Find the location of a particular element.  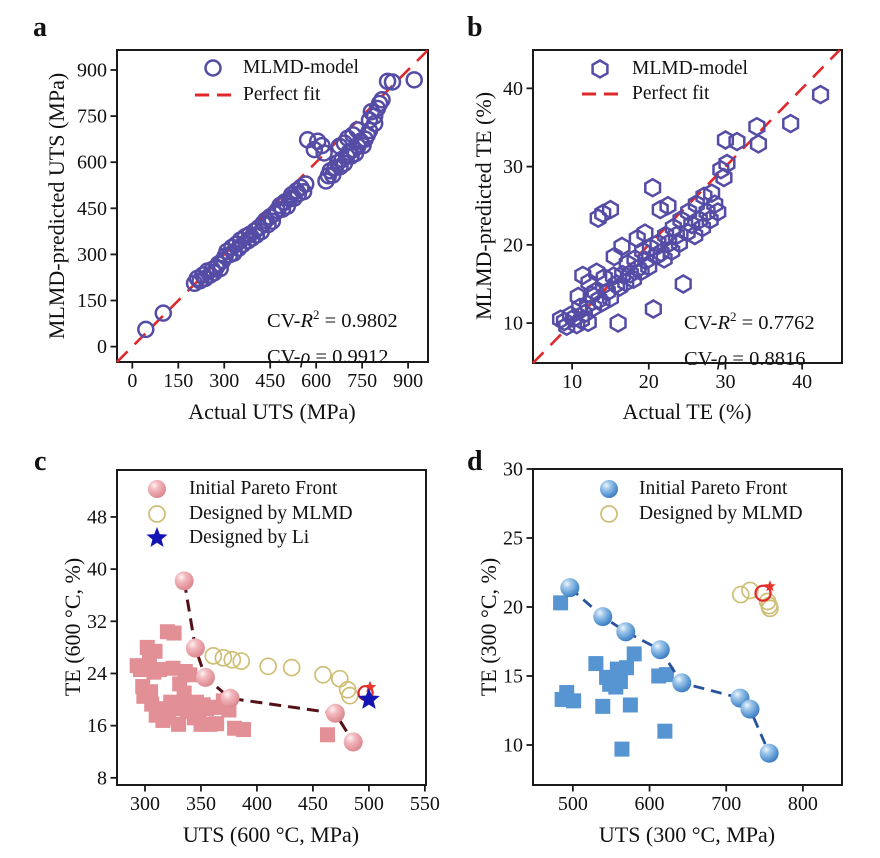

x-tick-label: 150 is located at coordinates (178, 381).